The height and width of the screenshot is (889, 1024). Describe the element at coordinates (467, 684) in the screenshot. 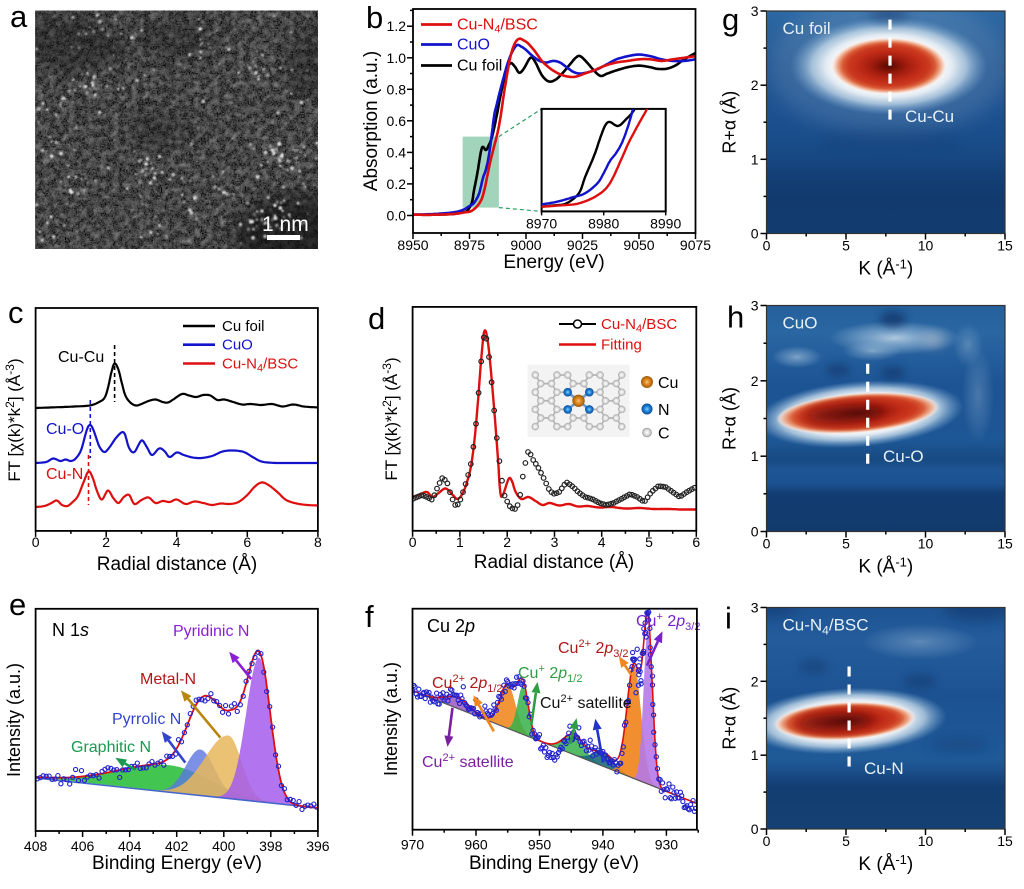

I see `svg-text: Cu2+ 2p1/2` at that location.